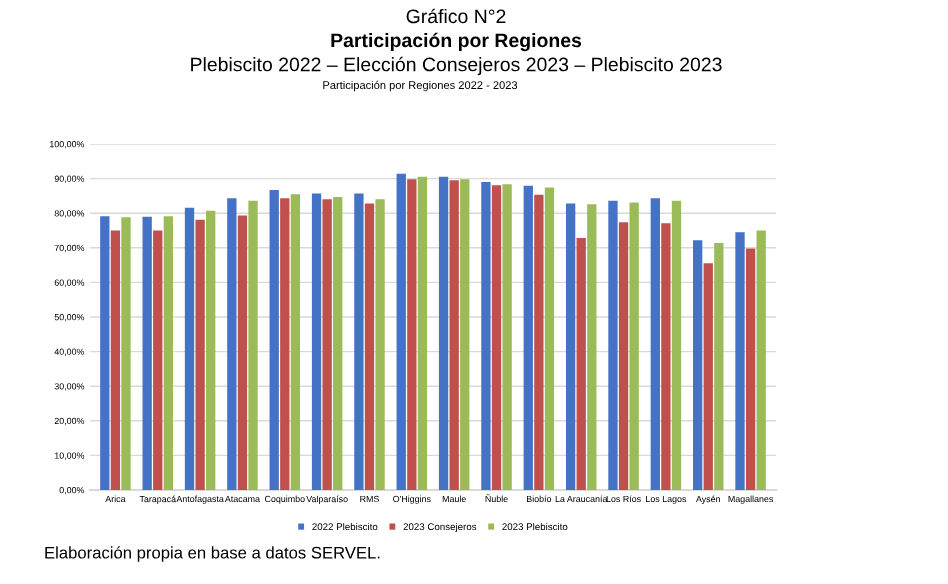  What do you see at coordinates (456, 66) in the screenshot?
I see `chart-subtitle: Plebiscito 2022 – Elección Consejeros 2023 – Plebiscito 2023` at bounding box center [456, 66].